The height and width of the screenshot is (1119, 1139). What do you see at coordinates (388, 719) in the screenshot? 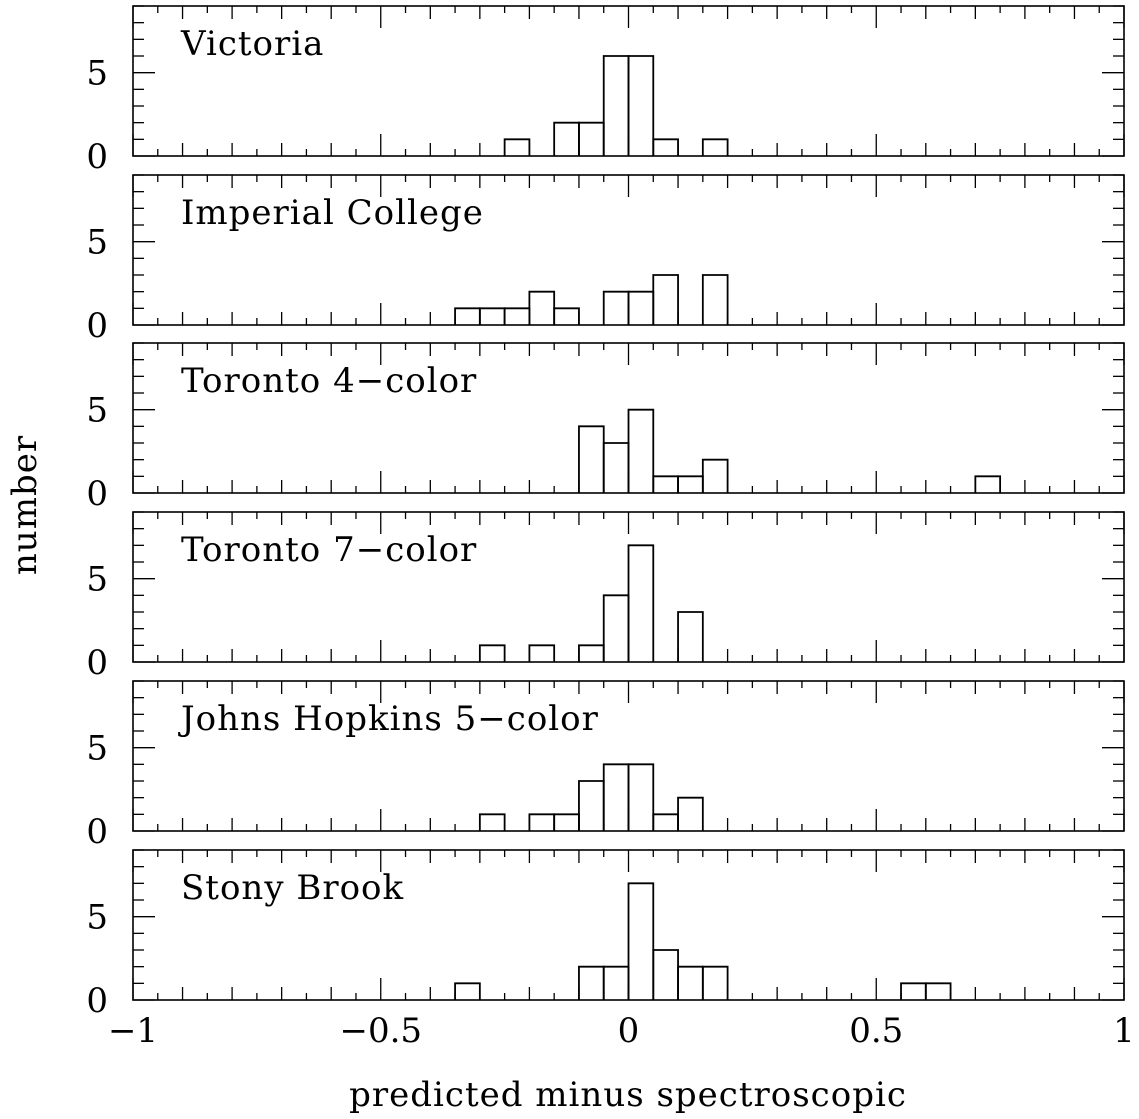
I see `panel-label: Johns Hopkins 5−color` at bounding box center [388, 719].